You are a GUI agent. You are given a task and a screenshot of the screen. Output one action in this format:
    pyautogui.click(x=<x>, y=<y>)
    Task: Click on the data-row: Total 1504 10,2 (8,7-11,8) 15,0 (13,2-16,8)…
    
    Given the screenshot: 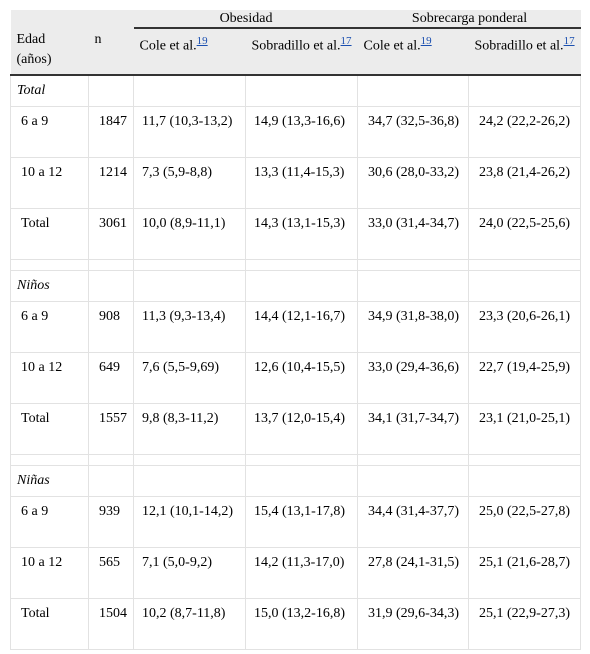 What is the action you would take?
    pyautogui.click(x=296, y=623)
    